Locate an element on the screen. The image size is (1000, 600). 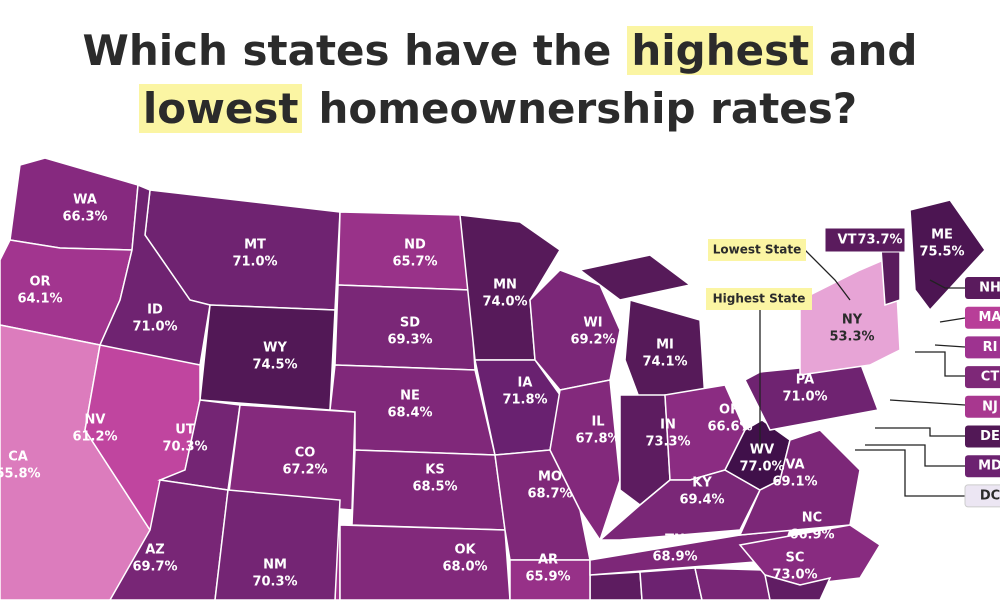
leader-lines is located at coordinates (862, 373).